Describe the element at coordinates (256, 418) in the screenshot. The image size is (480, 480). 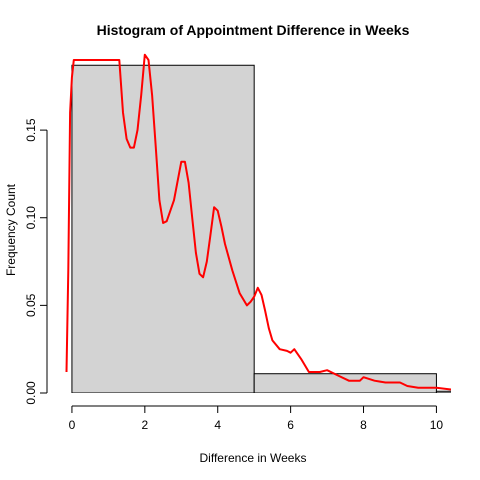
I see `x-axis: 0 2 4 6 8 10` at that location.